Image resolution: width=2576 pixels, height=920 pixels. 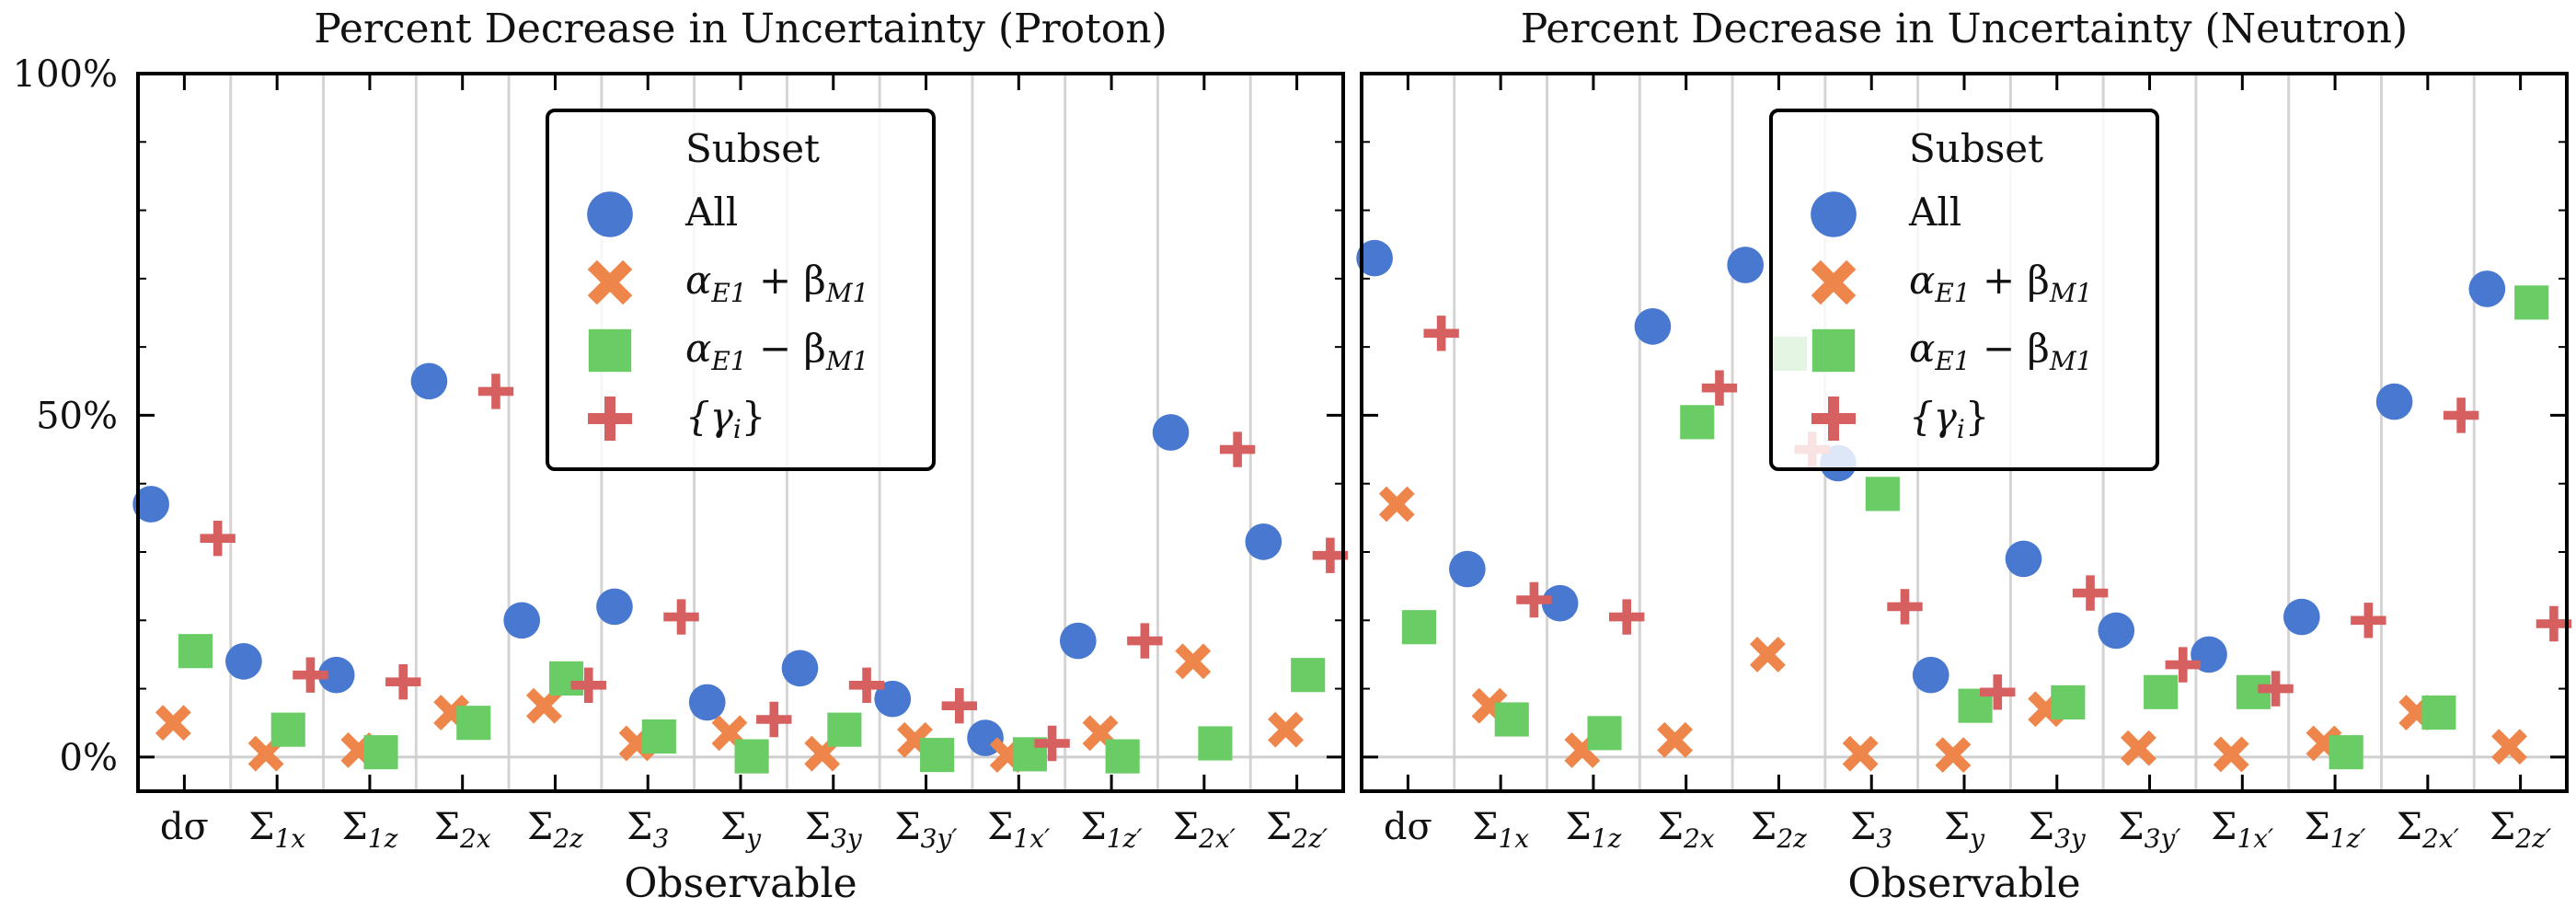 I want to click on legend-marker-plus, so click(x=610, y=419).